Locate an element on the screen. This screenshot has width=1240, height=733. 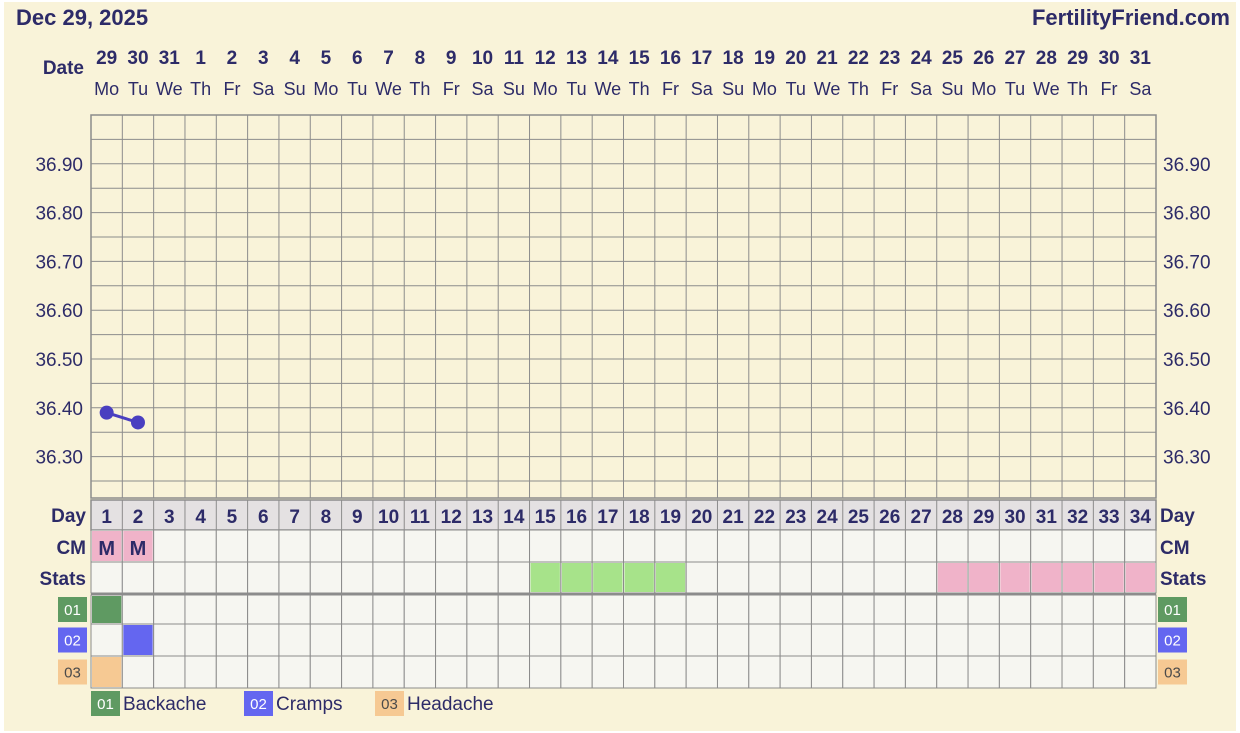
date-label: 13 is located at coordinates (576, 58).